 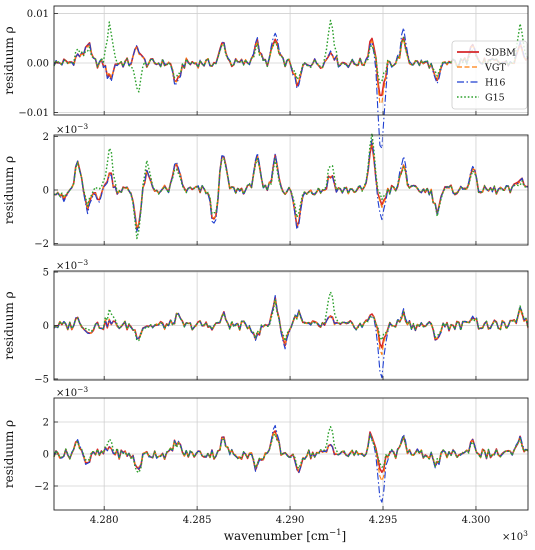 I want to click on series-line-vgt, so click(x=291, y=184).